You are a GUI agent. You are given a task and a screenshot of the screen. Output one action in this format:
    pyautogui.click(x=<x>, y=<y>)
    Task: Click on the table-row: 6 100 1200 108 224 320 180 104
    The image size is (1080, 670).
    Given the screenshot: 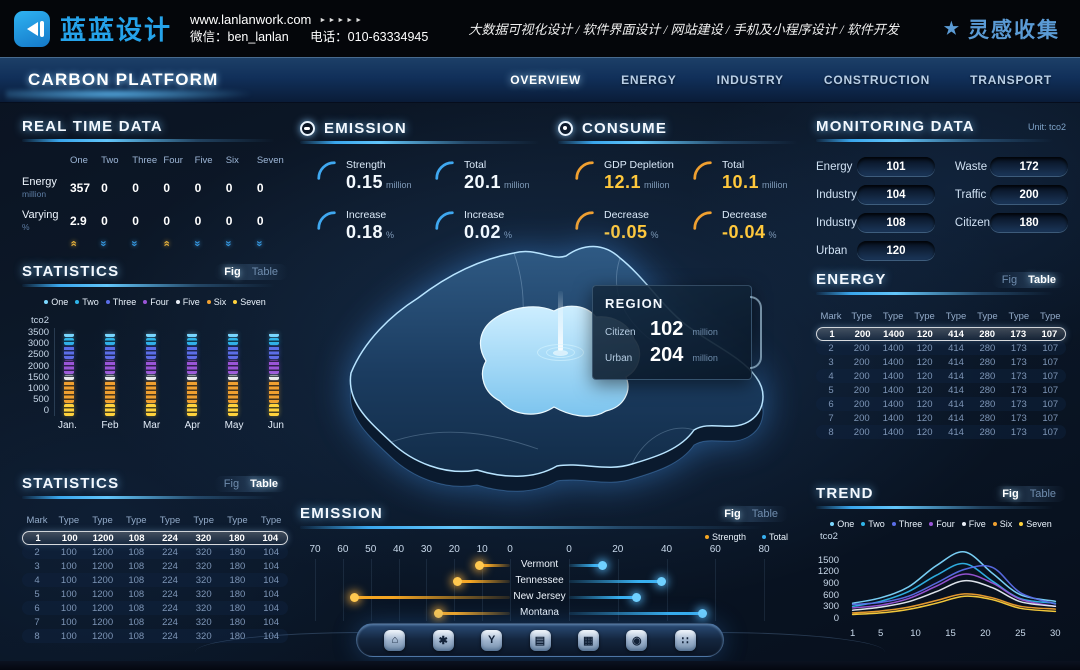 What is the action you would take?
    pyautogui.click(x=155, y=608)
    